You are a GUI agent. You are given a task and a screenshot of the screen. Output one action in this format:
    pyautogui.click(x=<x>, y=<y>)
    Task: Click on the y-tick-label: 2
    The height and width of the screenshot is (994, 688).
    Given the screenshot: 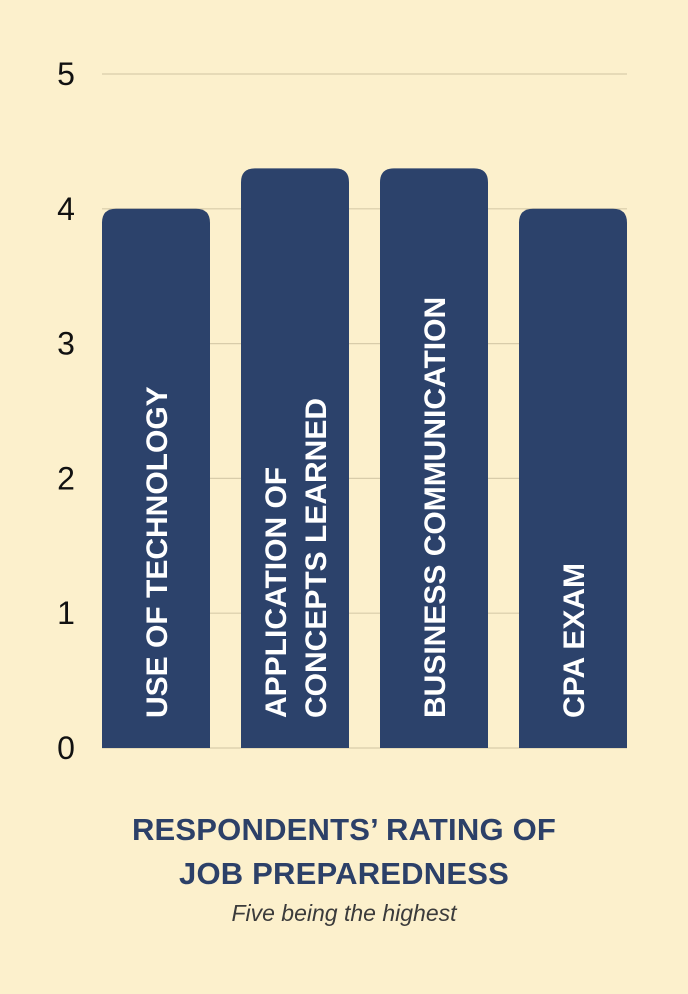 What is the action you would take?
    pyautogui.click(x=66, y=478)
    